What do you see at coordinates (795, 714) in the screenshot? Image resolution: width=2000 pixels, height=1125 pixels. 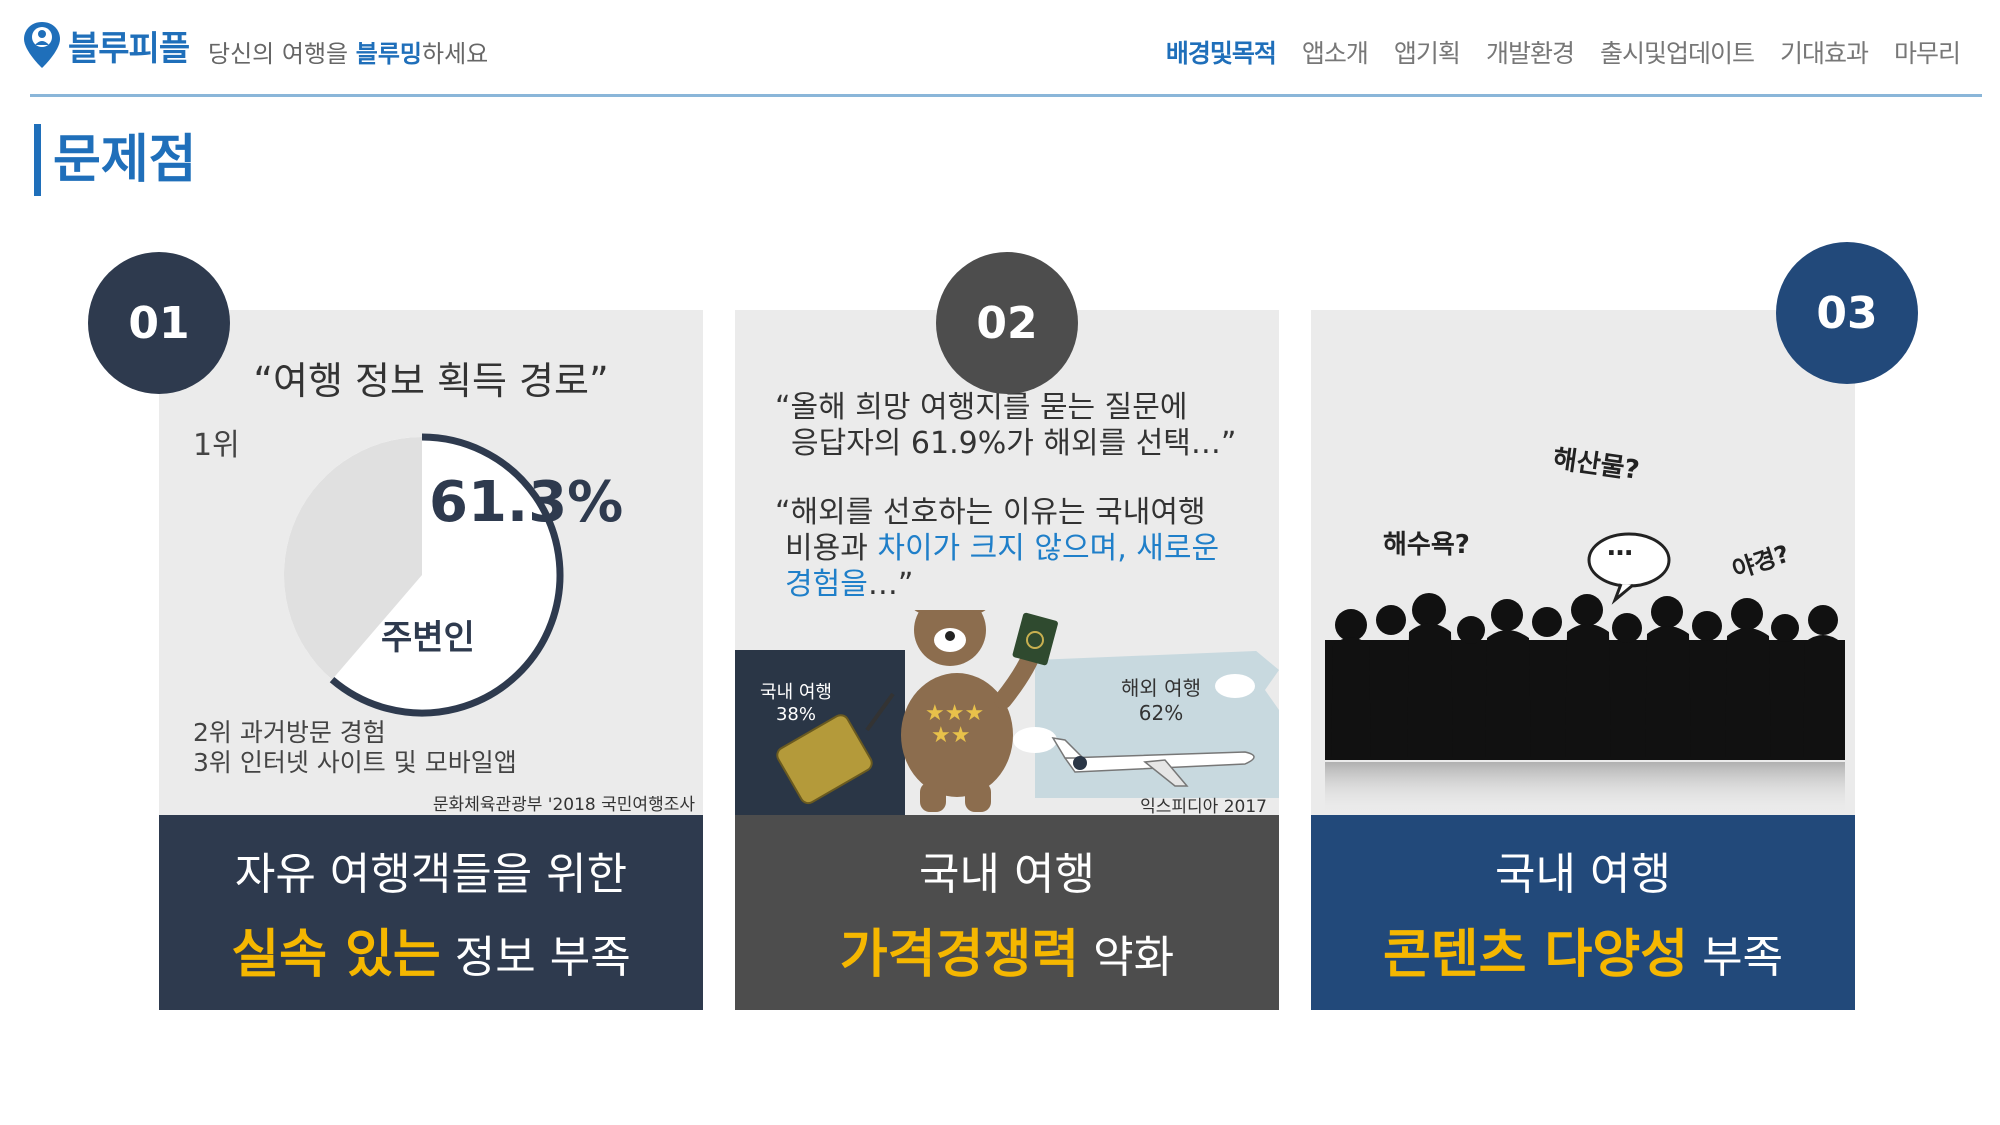 I see `domestic-pct: 38%` at bounding box center [795, 714].